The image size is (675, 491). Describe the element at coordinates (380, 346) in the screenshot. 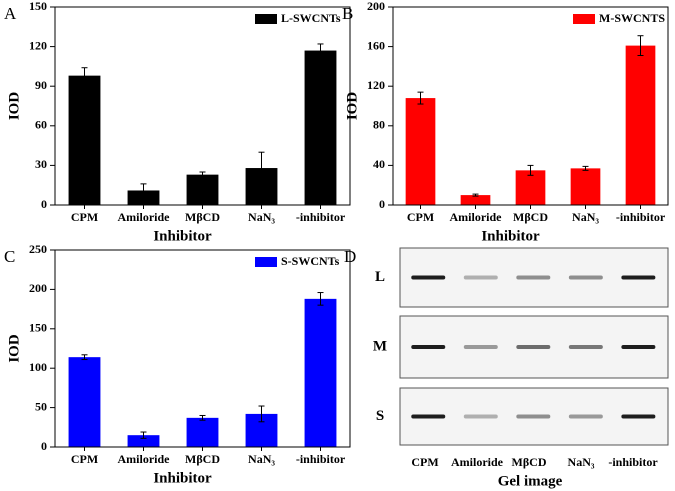

I see `gel-row-label: M` at that location.